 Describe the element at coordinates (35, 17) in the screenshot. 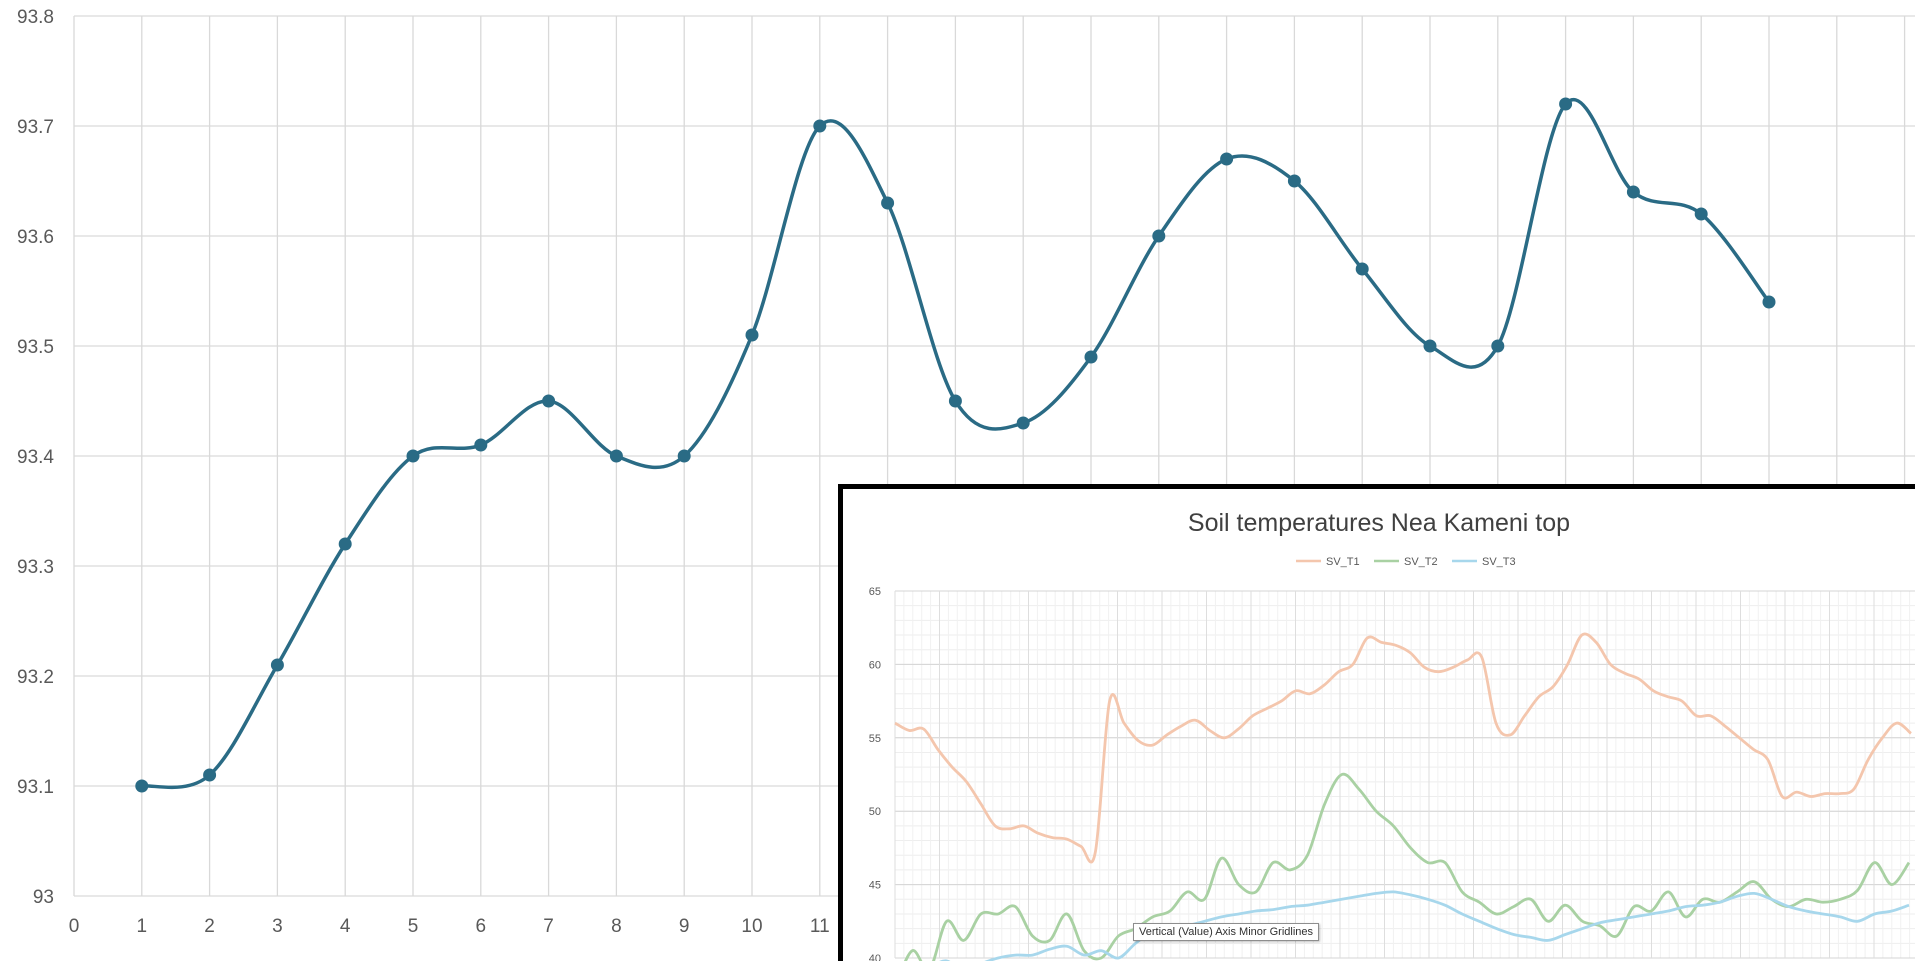

I see `main-y-tick-label: 93.8` at that location.